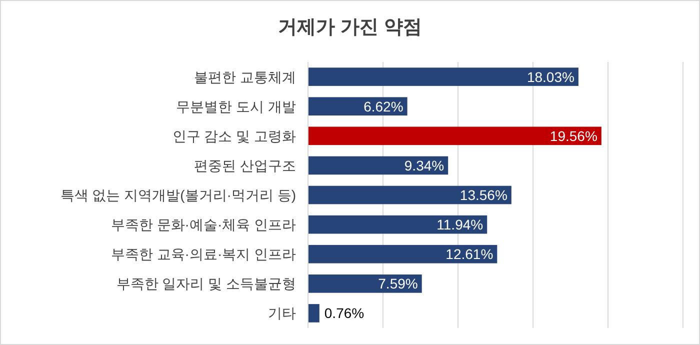 The image size is (700, 345). What do you see at coordinates (236, 106) in the screenshot?
I see `y-tick-label: 무분별한 도시 개발` at bounding box center [236, 106].